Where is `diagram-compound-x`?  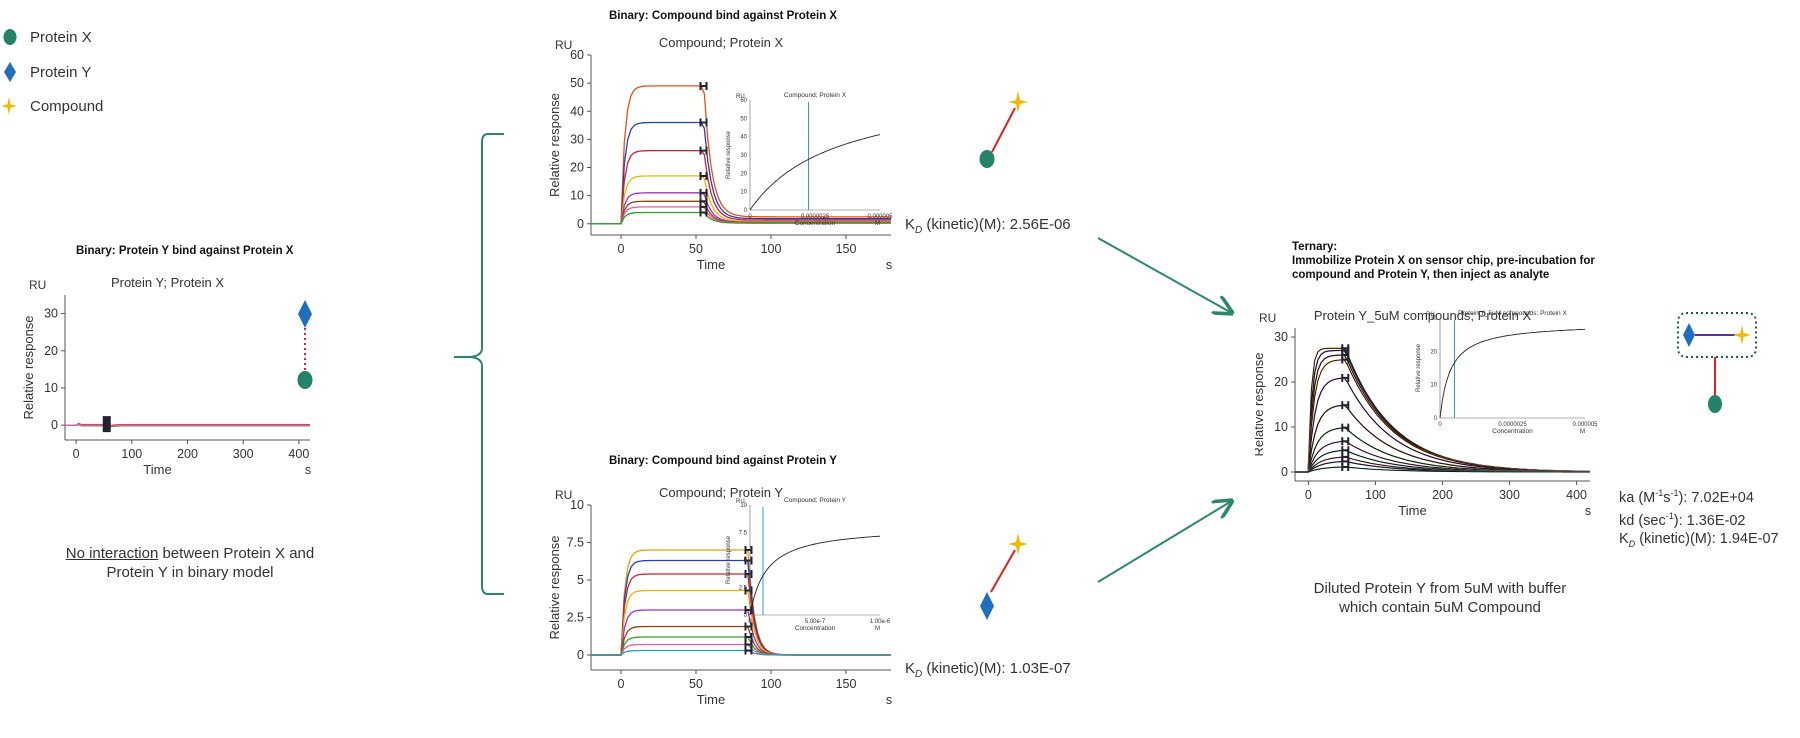 diagram-compound-x is located at coordinates (1003, 129).